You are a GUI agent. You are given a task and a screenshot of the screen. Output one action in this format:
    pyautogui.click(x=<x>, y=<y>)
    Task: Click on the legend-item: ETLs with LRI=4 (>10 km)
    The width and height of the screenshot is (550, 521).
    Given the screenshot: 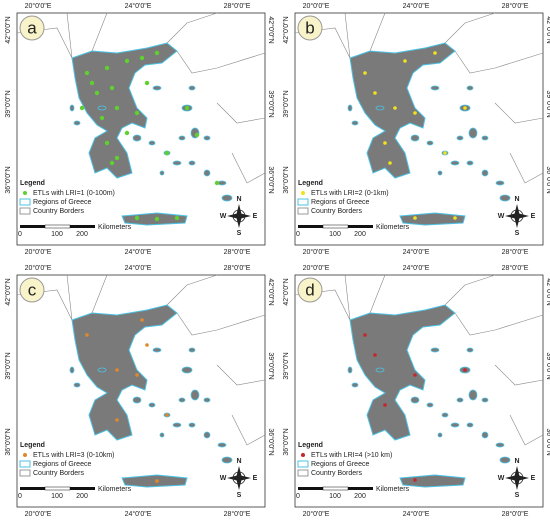 What is the action you would take?
    pyautogui.click(x=351, y=455)
    